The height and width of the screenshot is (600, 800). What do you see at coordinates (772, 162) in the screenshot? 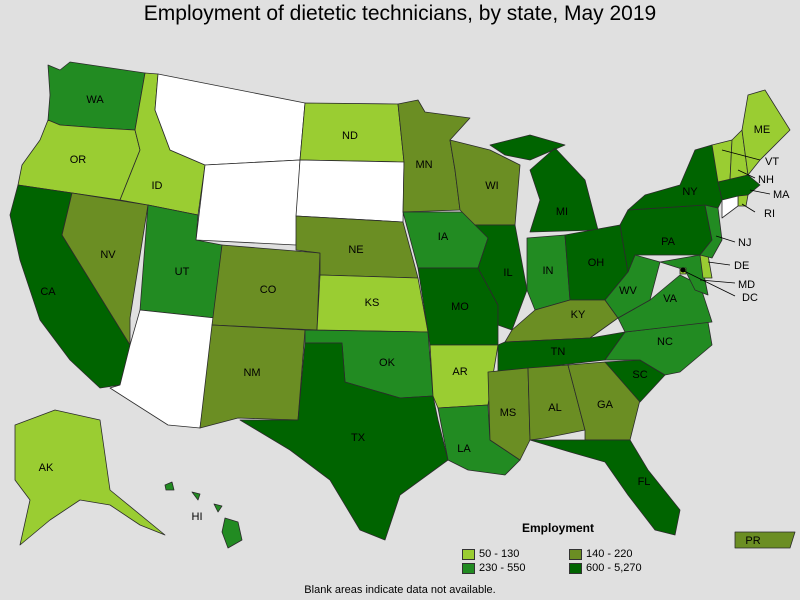
I see `label-vt: VT` at bounding box center [772, 162].